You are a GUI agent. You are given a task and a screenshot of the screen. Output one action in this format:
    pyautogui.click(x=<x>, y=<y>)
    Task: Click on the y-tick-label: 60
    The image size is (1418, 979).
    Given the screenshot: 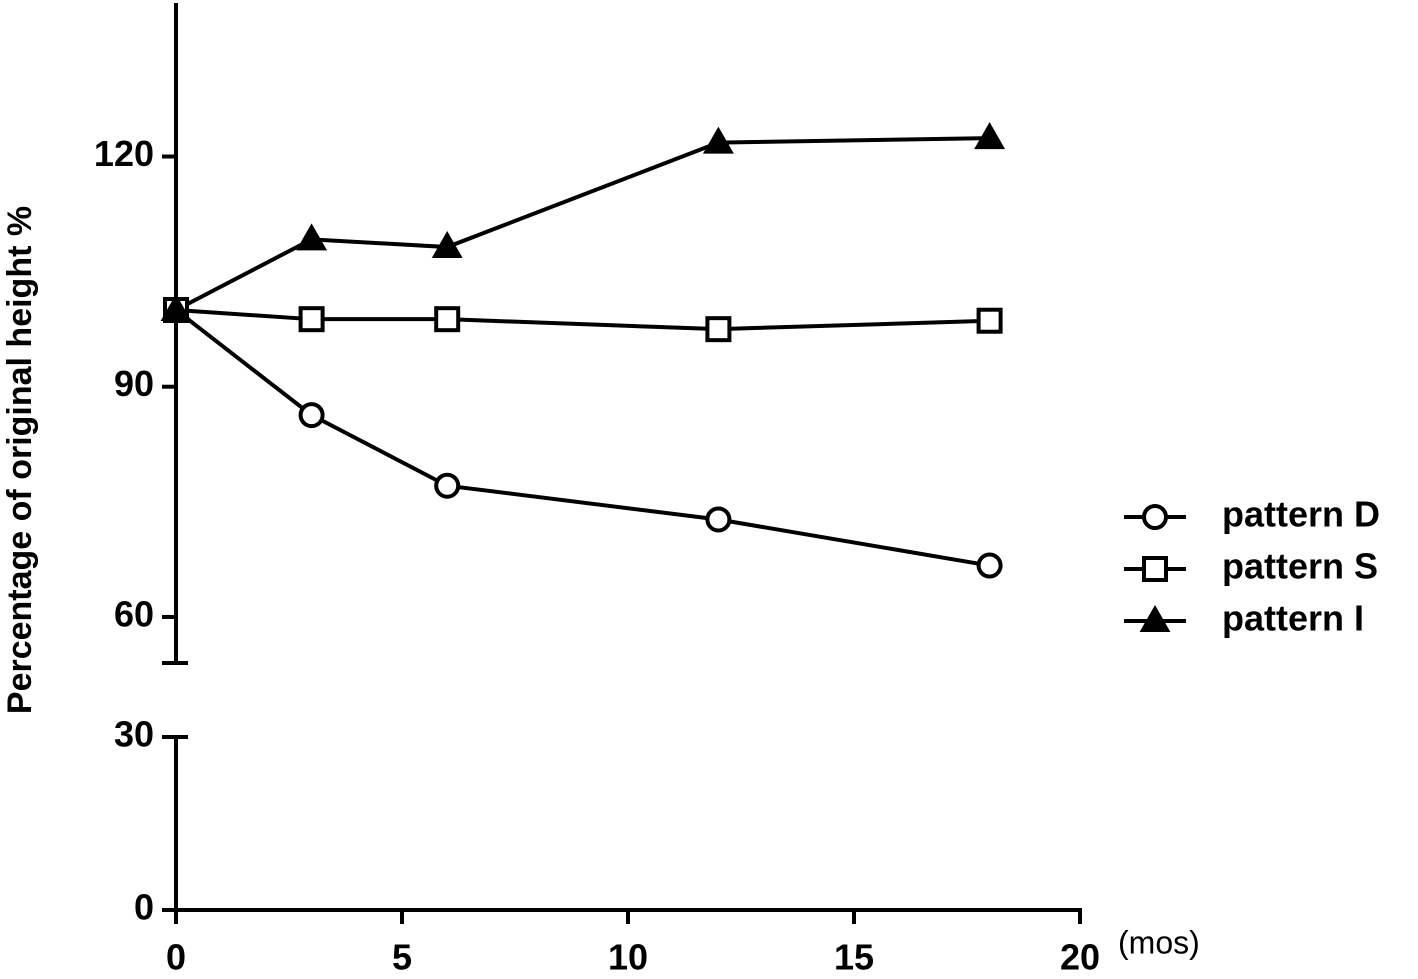 What is the action you would take?
    pyautogui.click(x=134, y=613)
    